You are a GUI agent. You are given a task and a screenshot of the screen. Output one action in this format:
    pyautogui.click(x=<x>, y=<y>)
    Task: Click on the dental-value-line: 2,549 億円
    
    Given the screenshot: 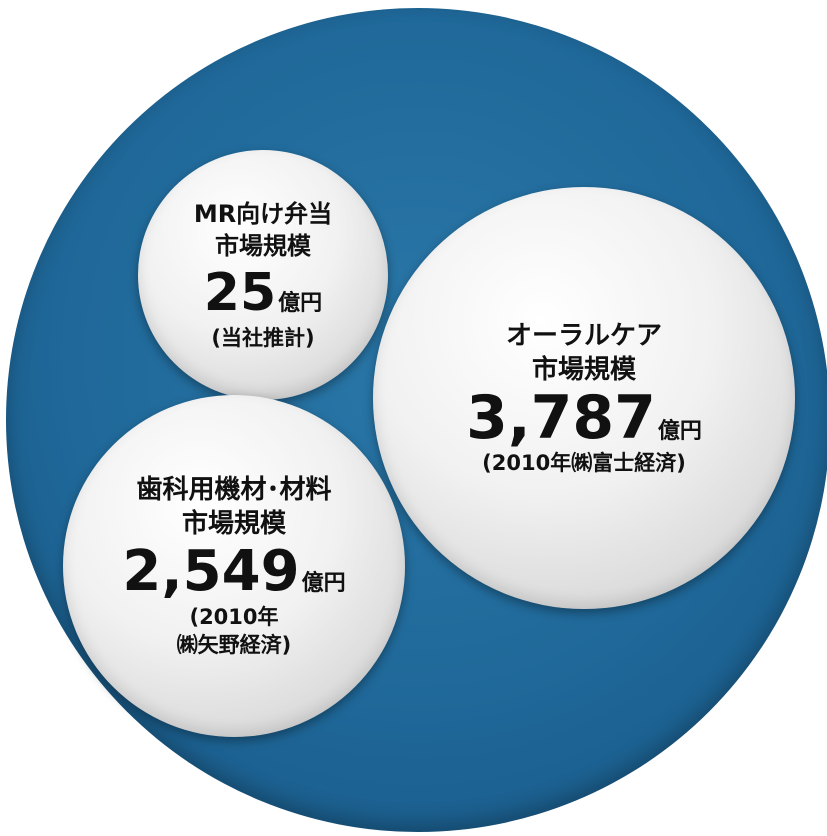 What is the action you would take?
    pyautogui.click(x=233, y=572)
    